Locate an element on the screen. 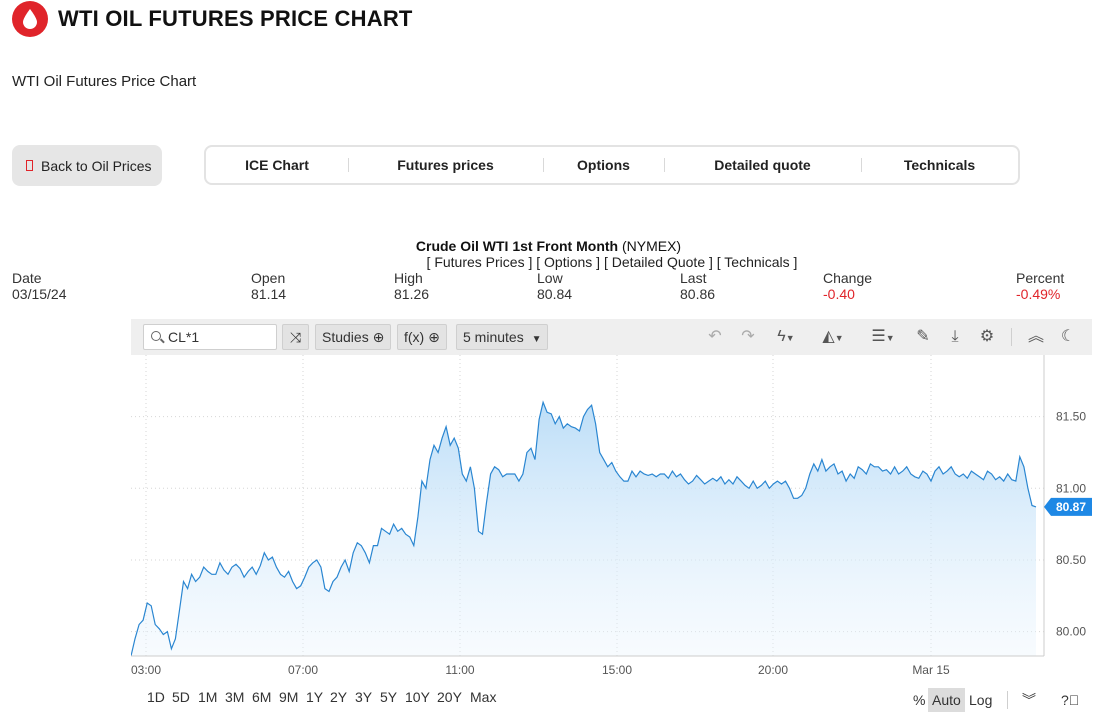  range-3y-button: 3Y is located at coordinates (364, 697).